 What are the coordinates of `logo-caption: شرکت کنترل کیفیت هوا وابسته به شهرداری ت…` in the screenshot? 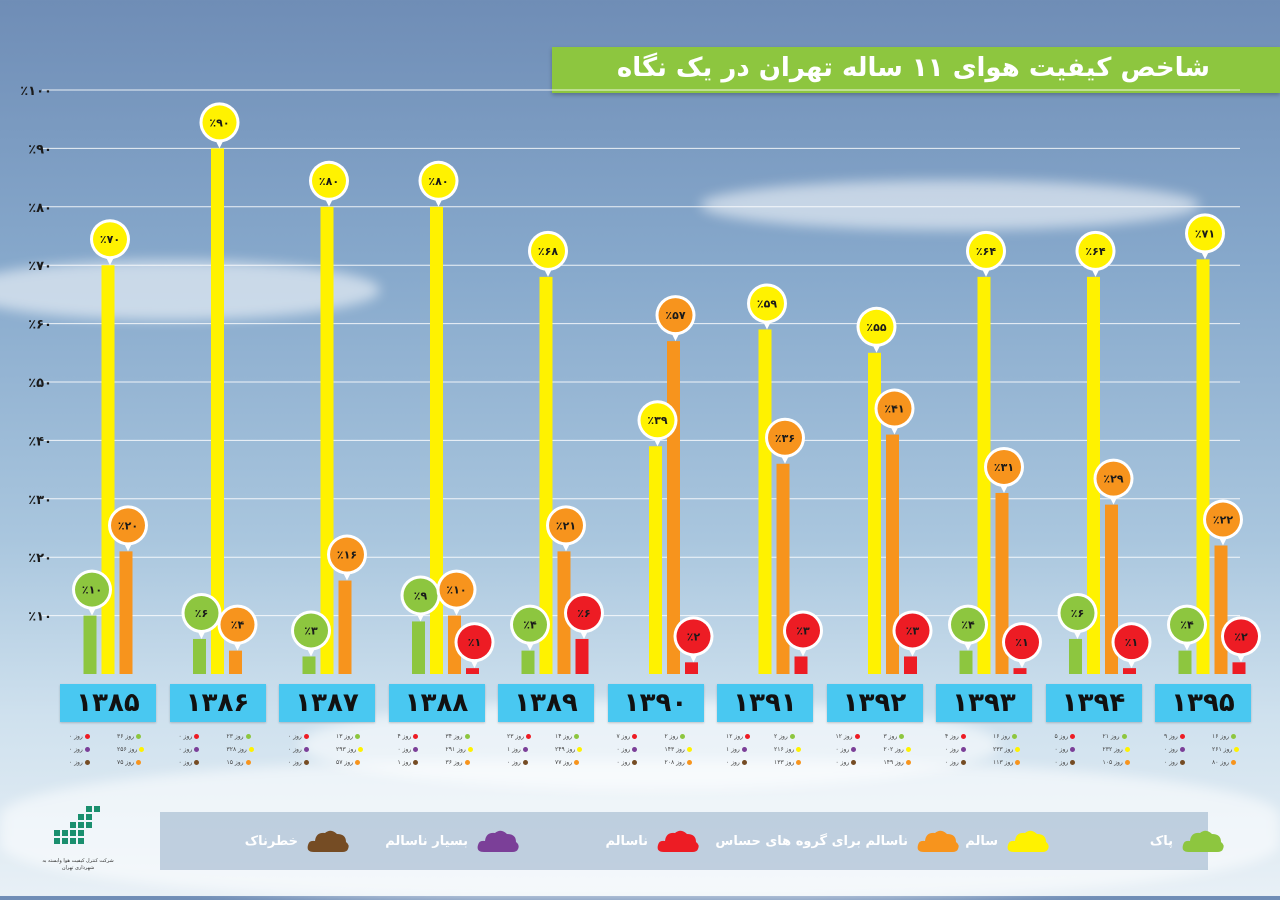 It's located at (78, 864).